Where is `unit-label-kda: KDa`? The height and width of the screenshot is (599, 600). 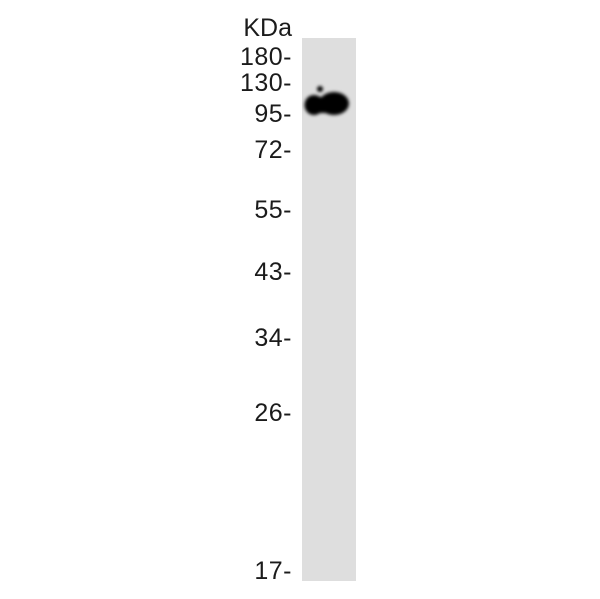 unit-label-kda: KDa is located at coordinates (267, 27).